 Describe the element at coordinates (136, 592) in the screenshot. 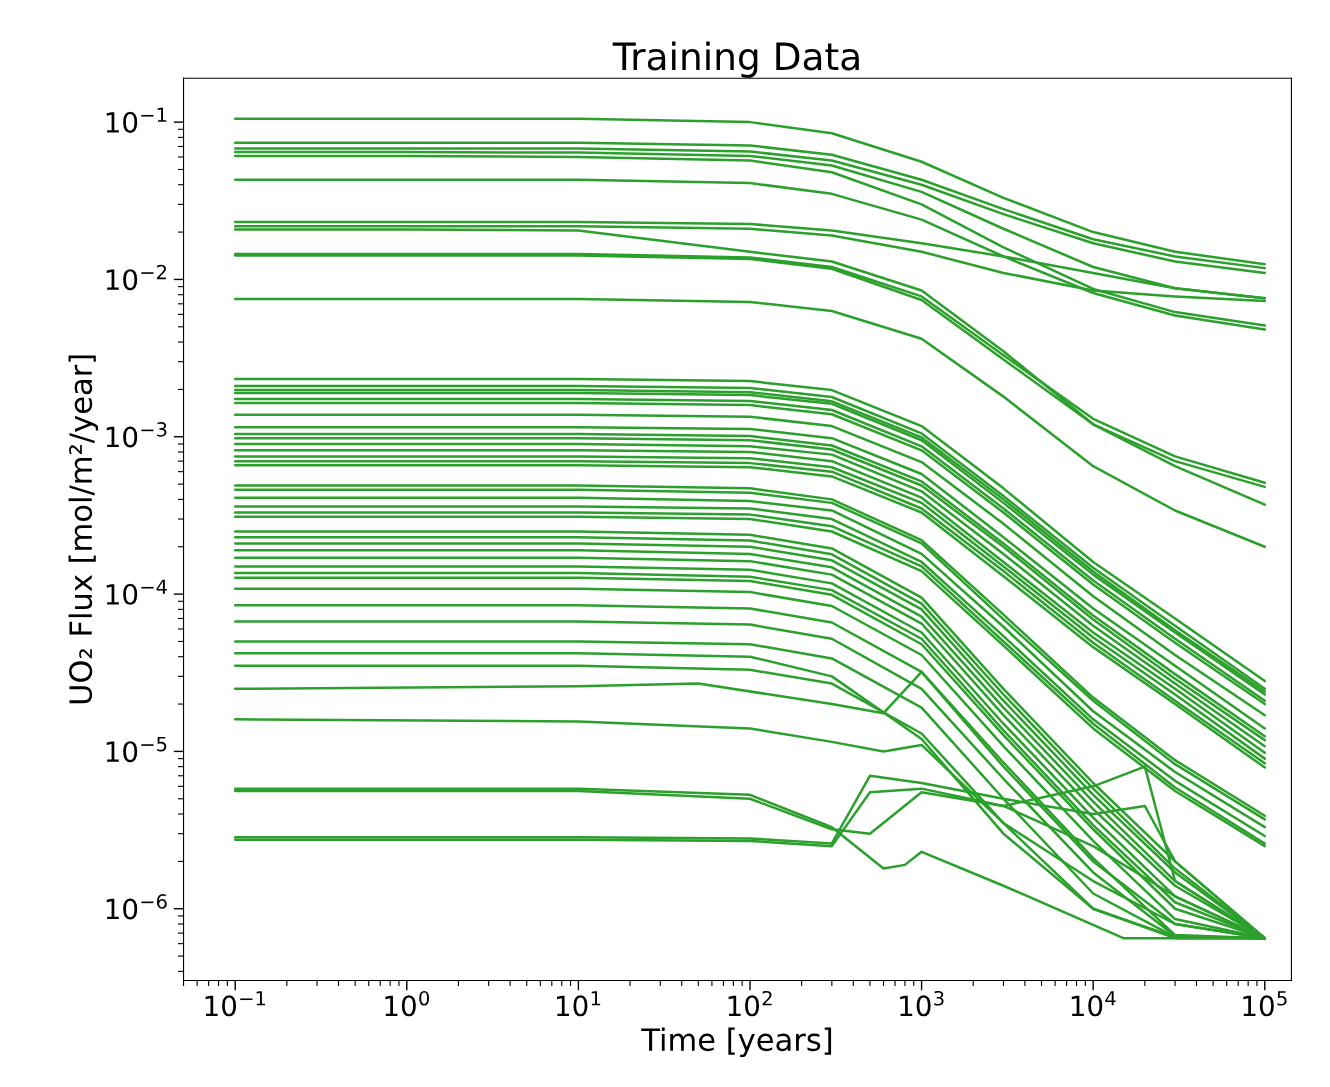

I see `y-tick-label: 10$^{−4}$` at that location.